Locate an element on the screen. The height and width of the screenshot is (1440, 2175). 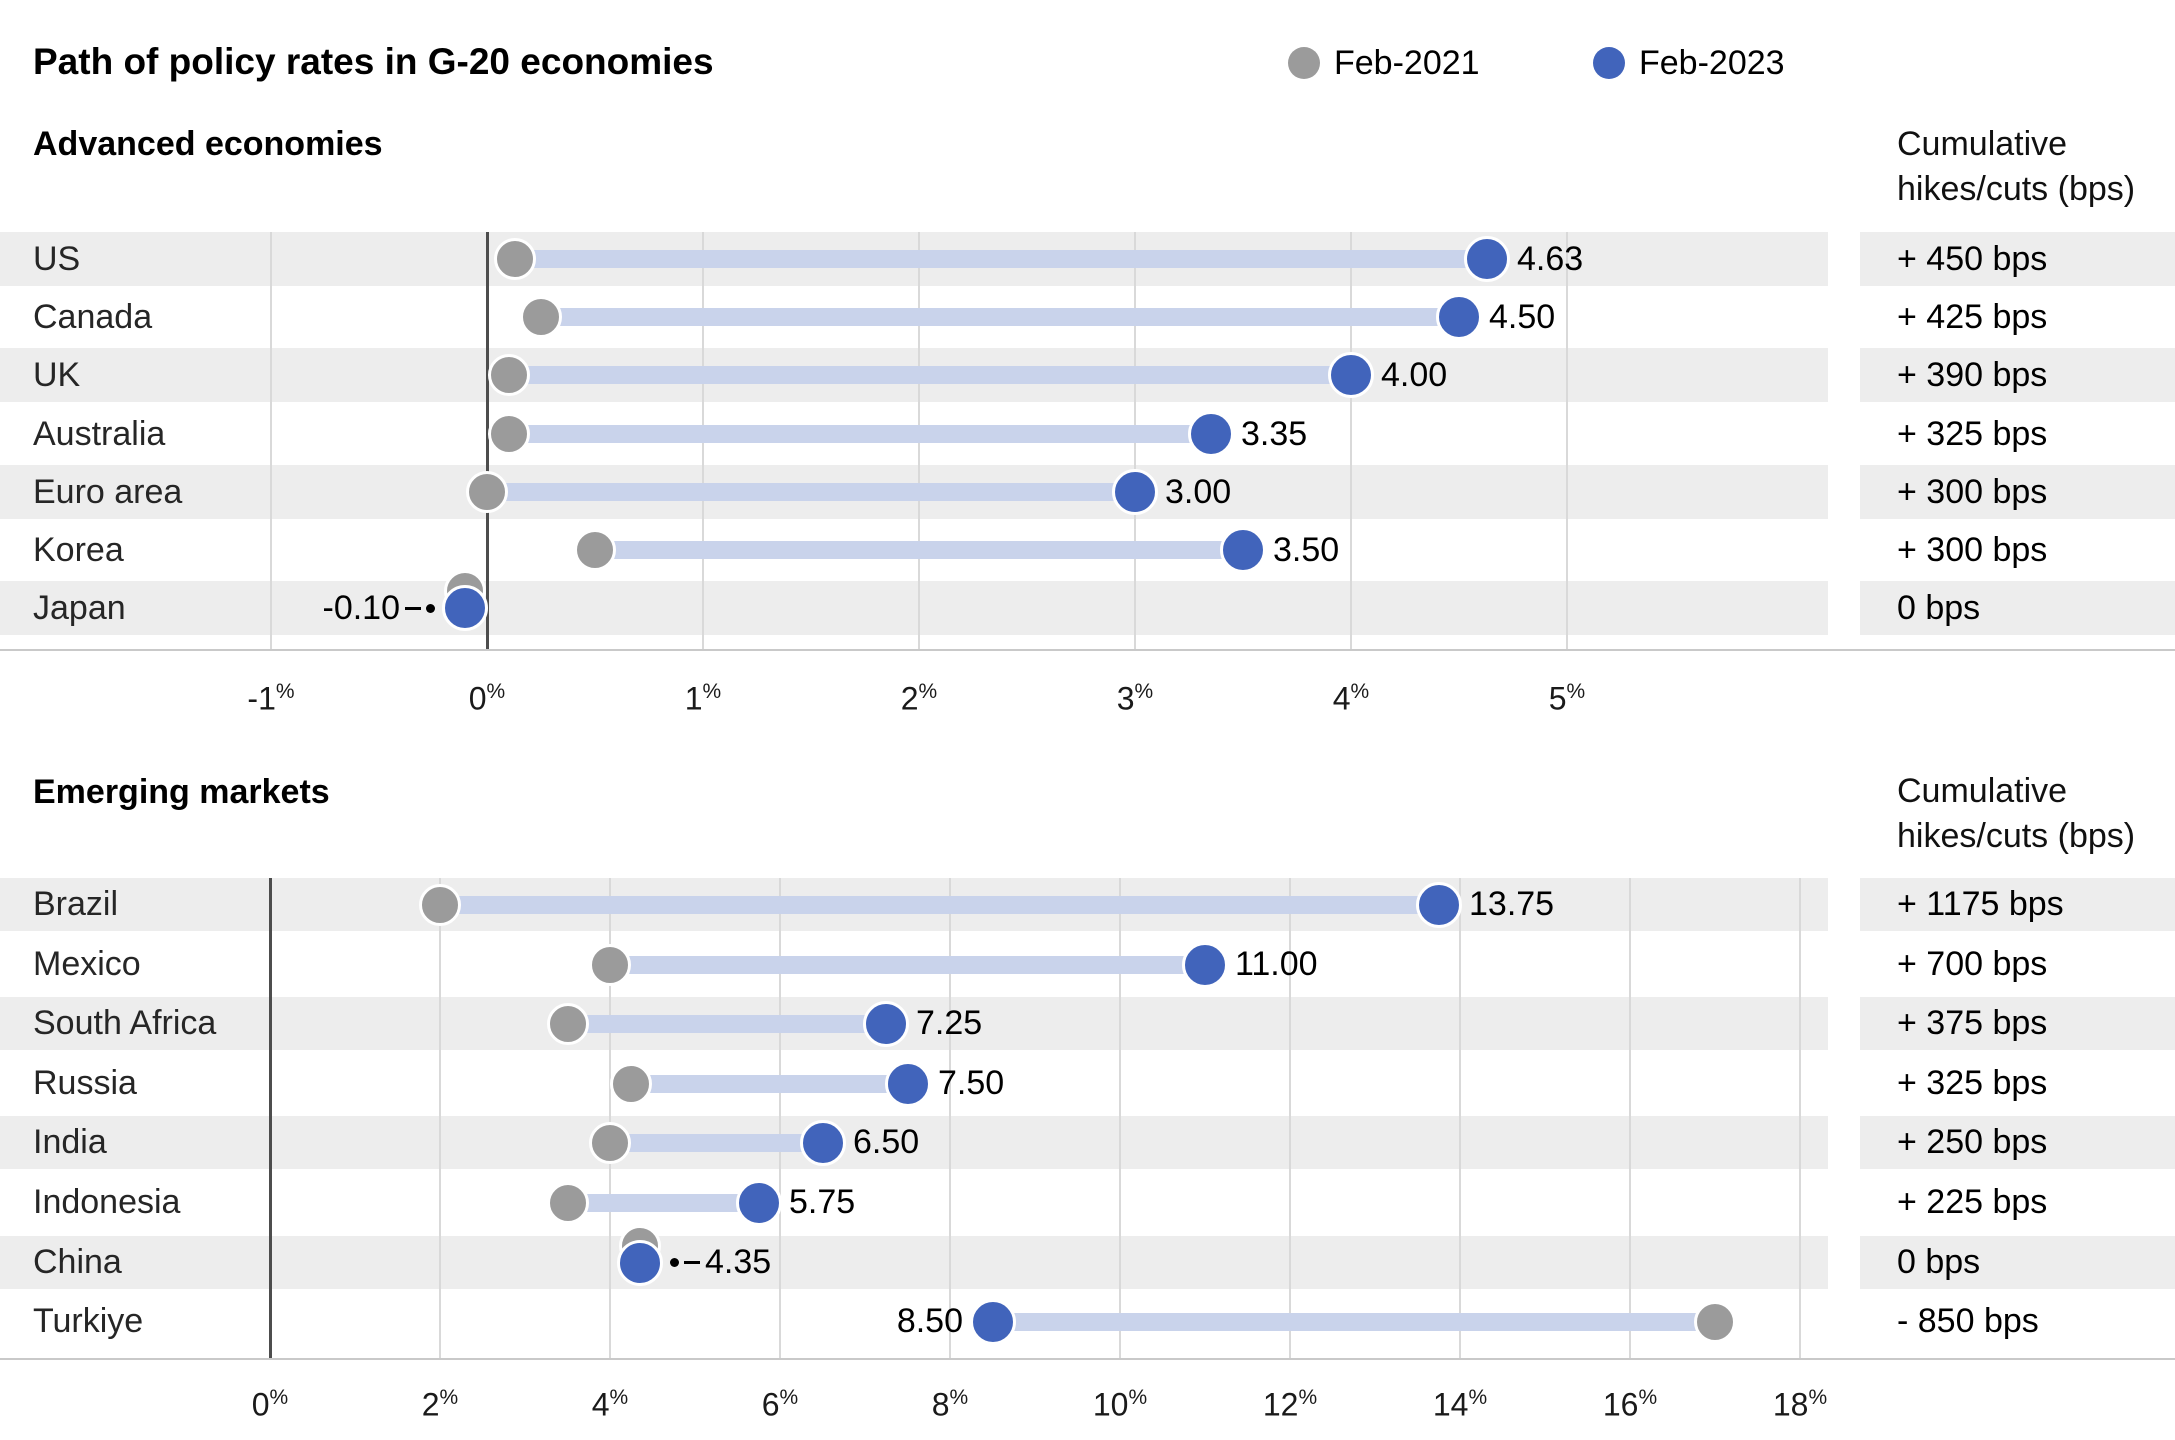
cumulative-value: 0 bps is located at coordinates (1939, 607).